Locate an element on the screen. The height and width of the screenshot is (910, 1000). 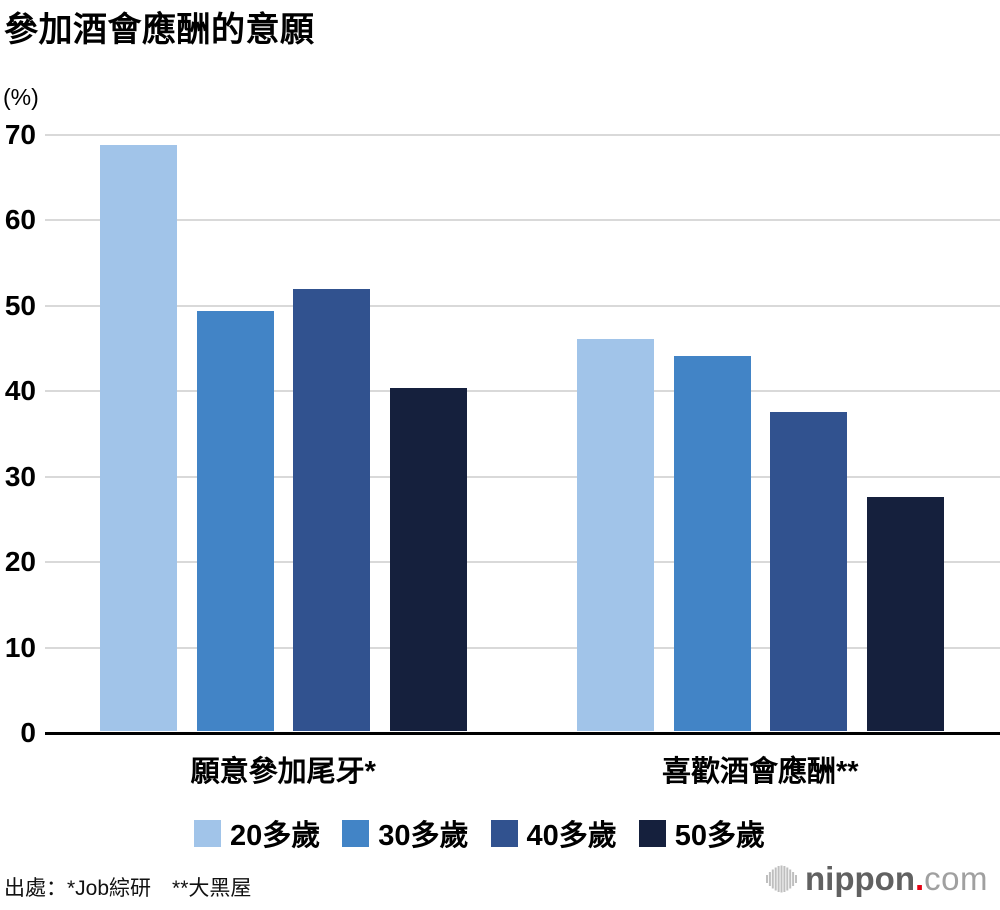
nippon-logo-text: nippon.com is located at coordinates (896, 879).